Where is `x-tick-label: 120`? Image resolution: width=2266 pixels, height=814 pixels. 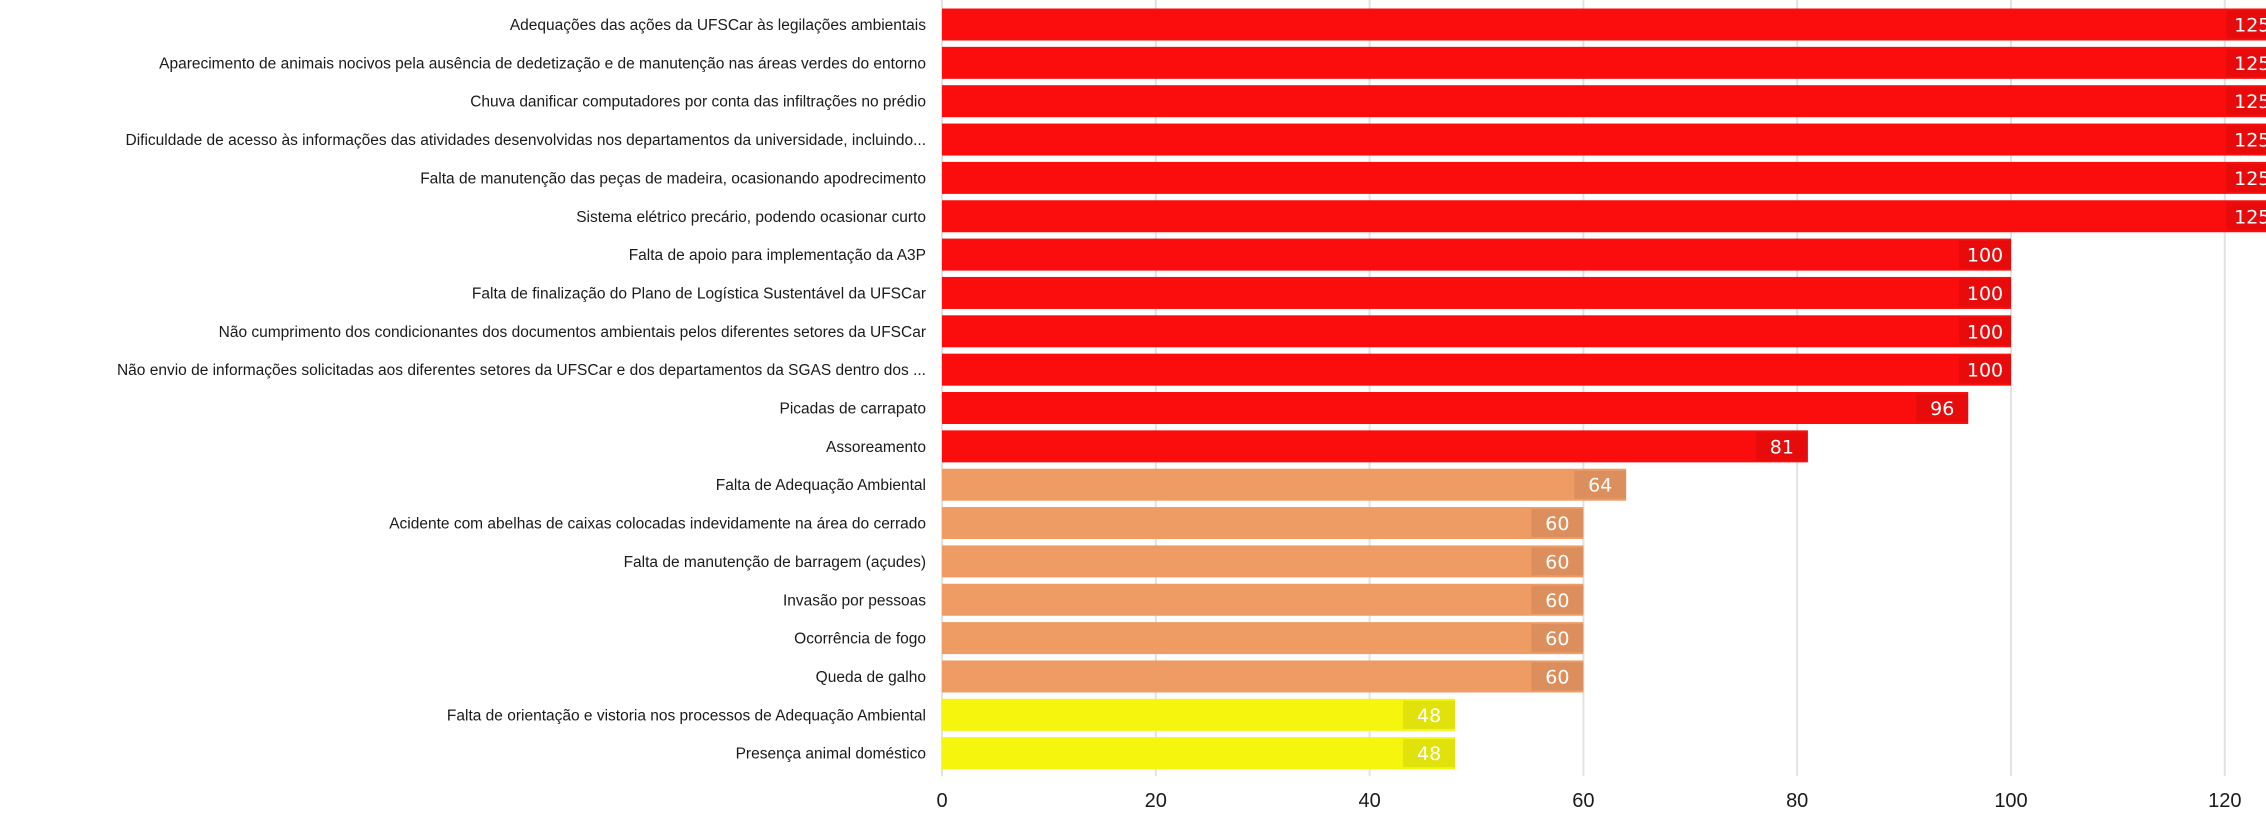 x-tick-label: 120 is located at coordinates (2224, 801).